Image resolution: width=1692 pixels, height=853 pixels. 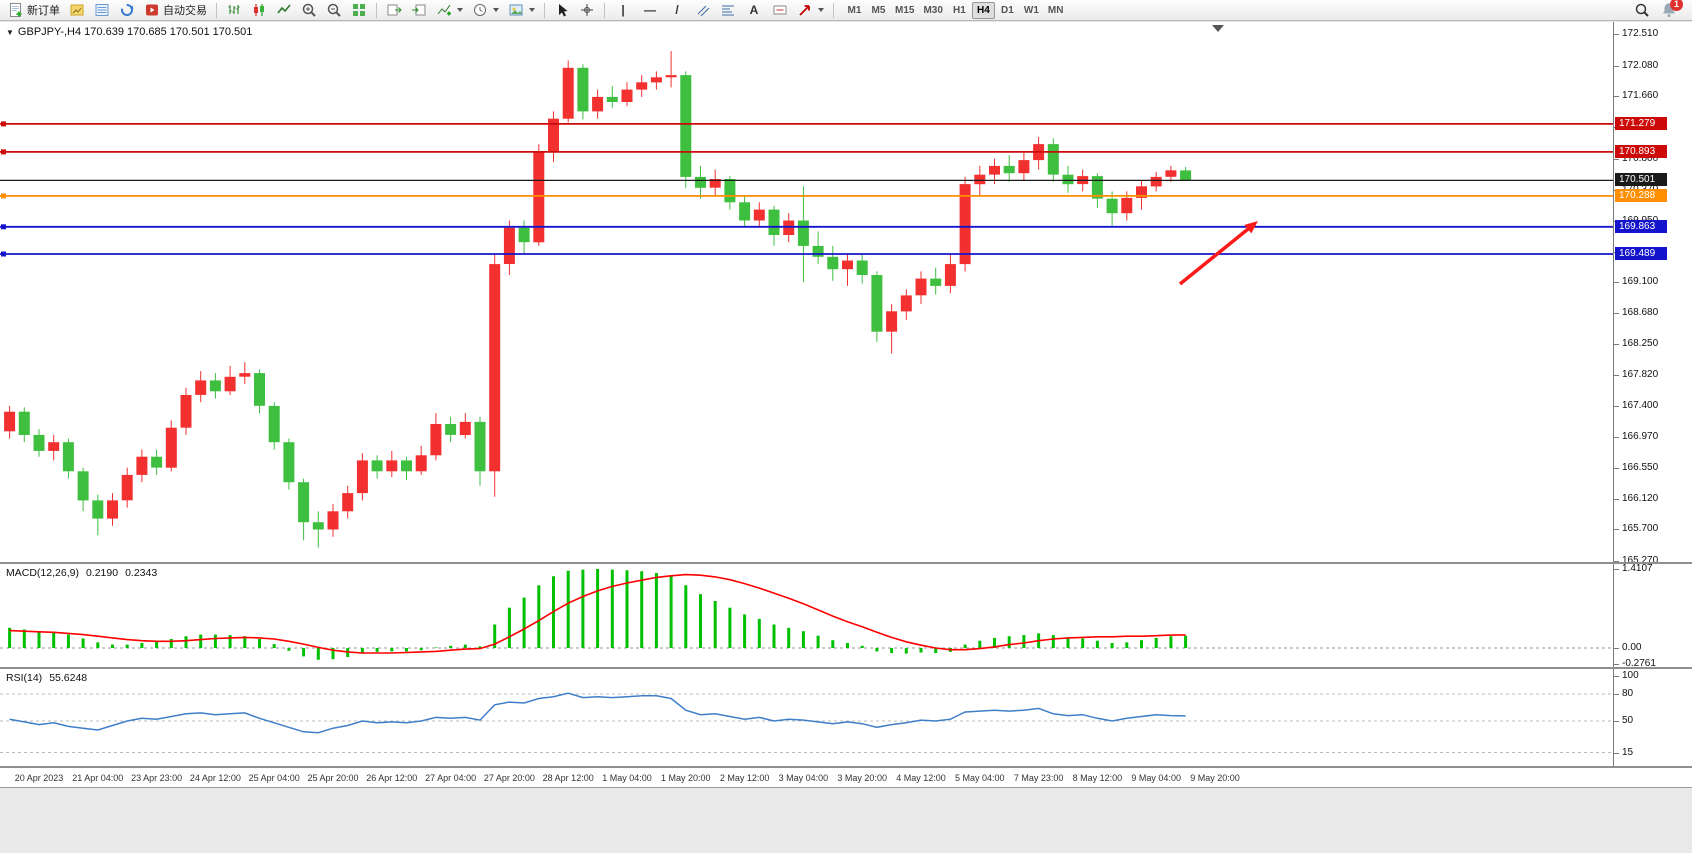 I want to click on arrows-tool-button, so click(x=810, y=10).